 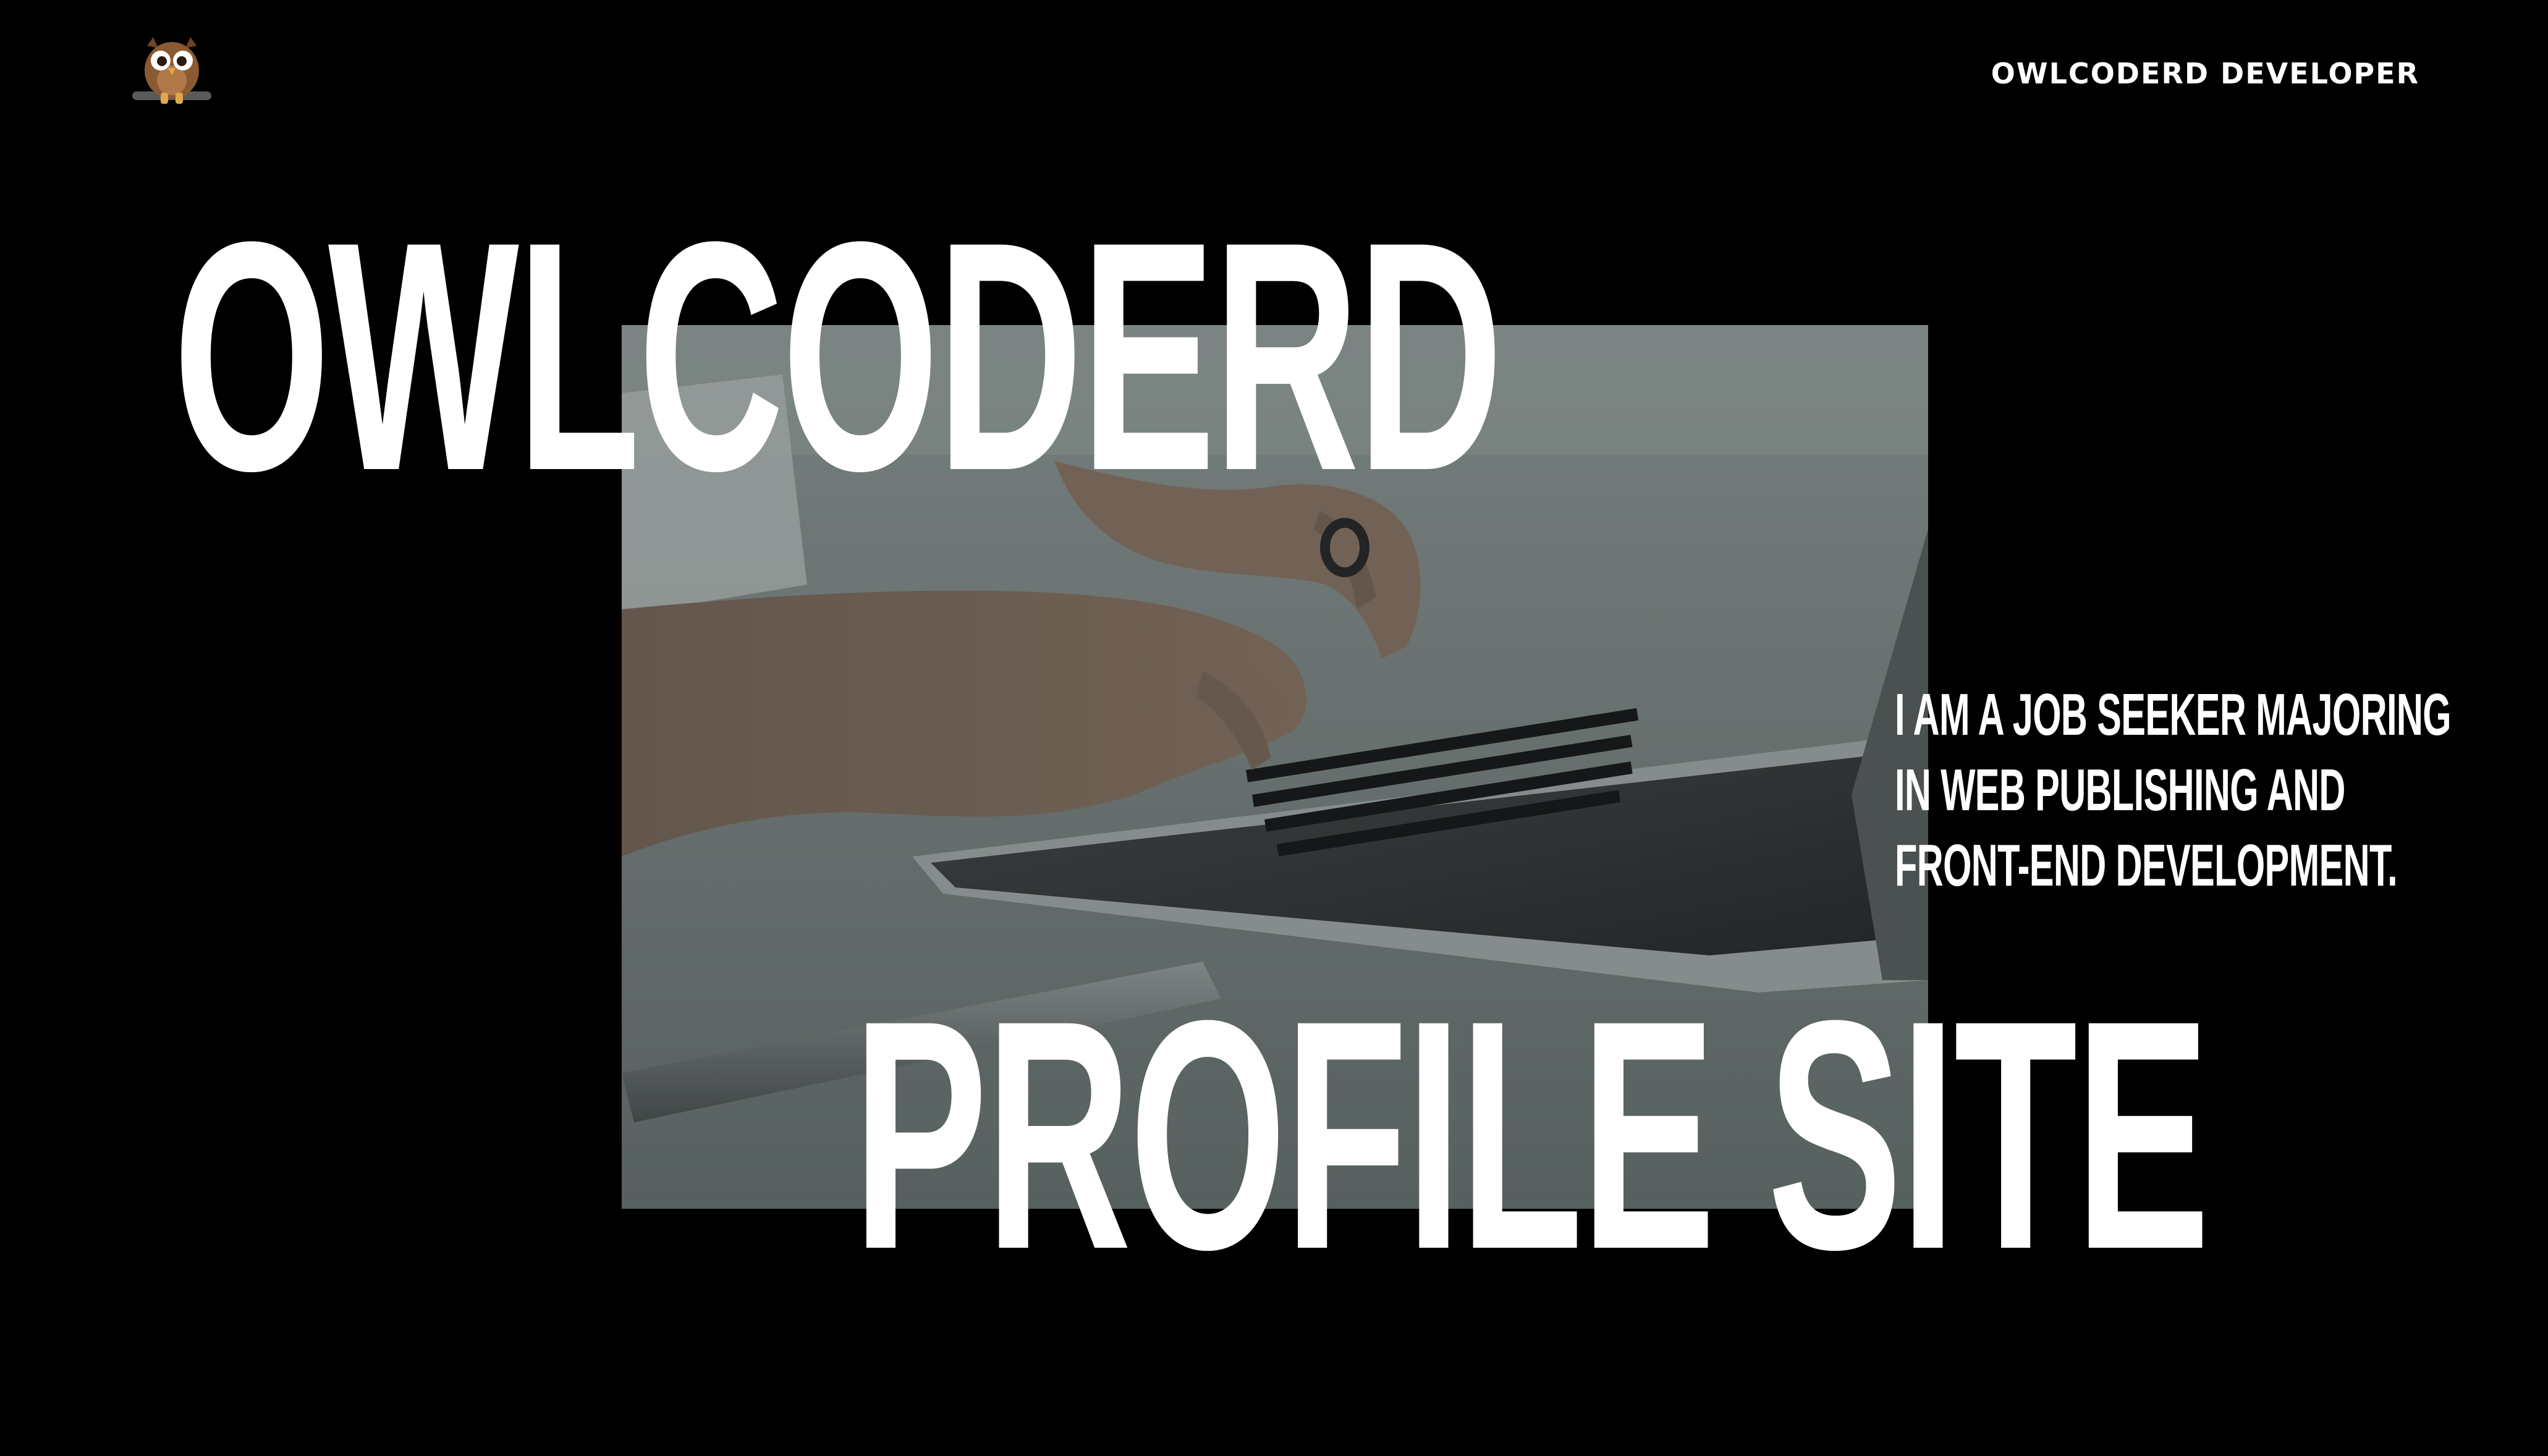 What do you see at coordinates (1531, 1134) in the screenshot?
I see `hero-title-profile-site: PROFILE SITE` at bounding box center [1531, 1134].